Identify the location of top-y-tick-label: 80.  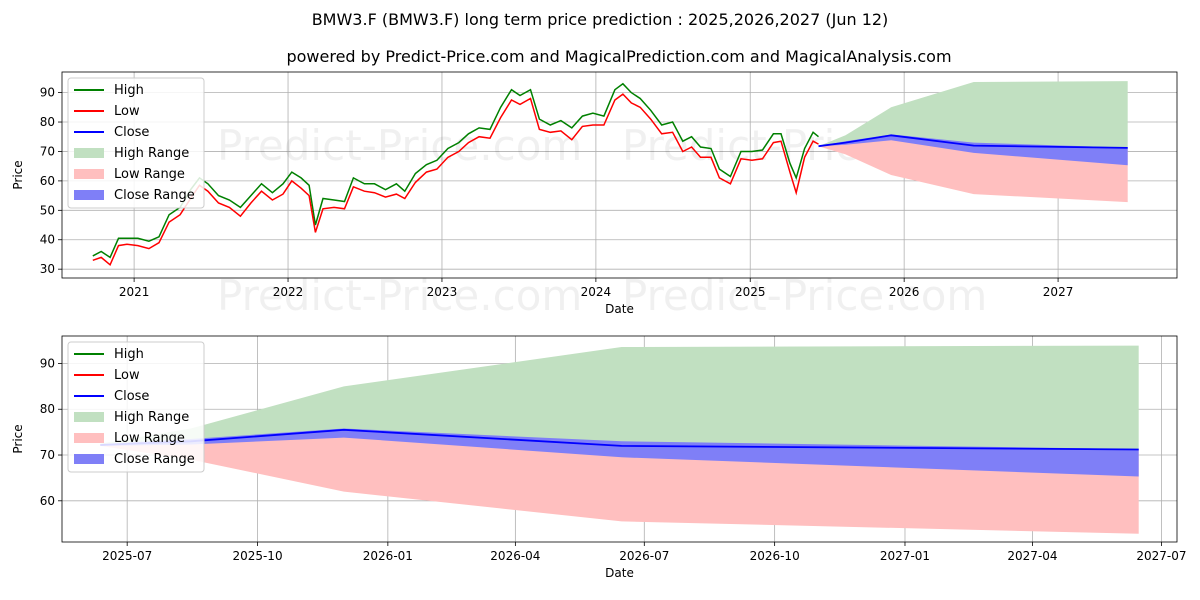
(47, 122).